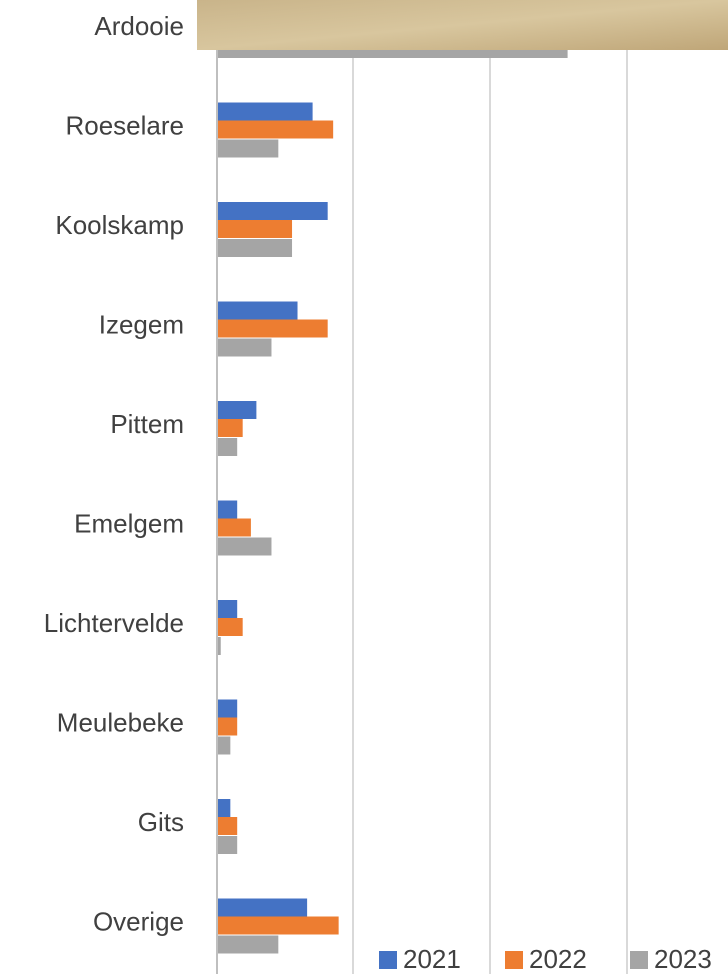  What do you see at coordinates (119, 225) in the screenshot?
I see `y-tick-label: Koolskamp` at bounding box center [119, 225].